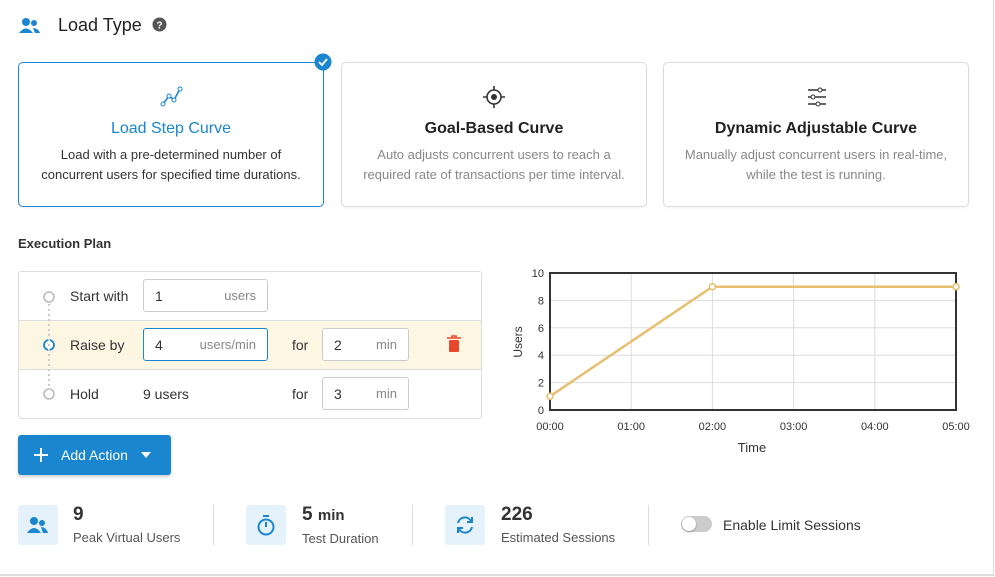  Describe the element at coordinates (250, 394) in the screenshot. I see `plan-row: Hold 9 users for 3 min` at that location.